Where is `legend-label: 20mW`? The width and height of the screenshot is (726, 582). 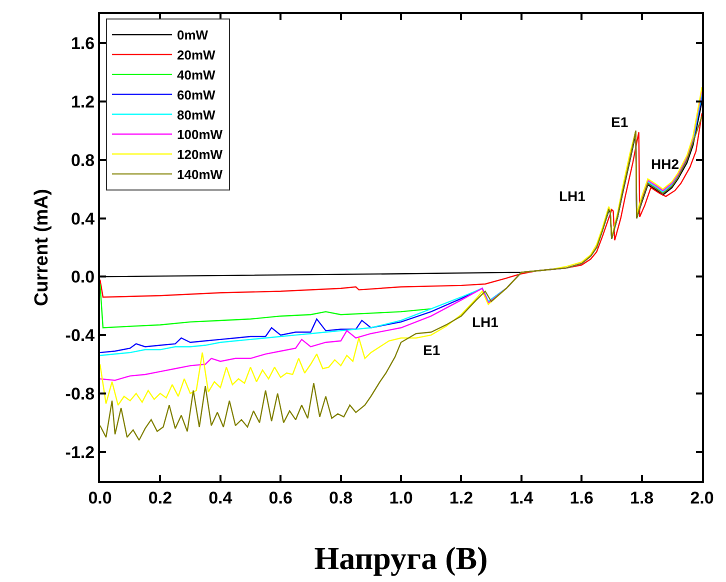
legend-label: 20mW is located at coordinates (196, 55).